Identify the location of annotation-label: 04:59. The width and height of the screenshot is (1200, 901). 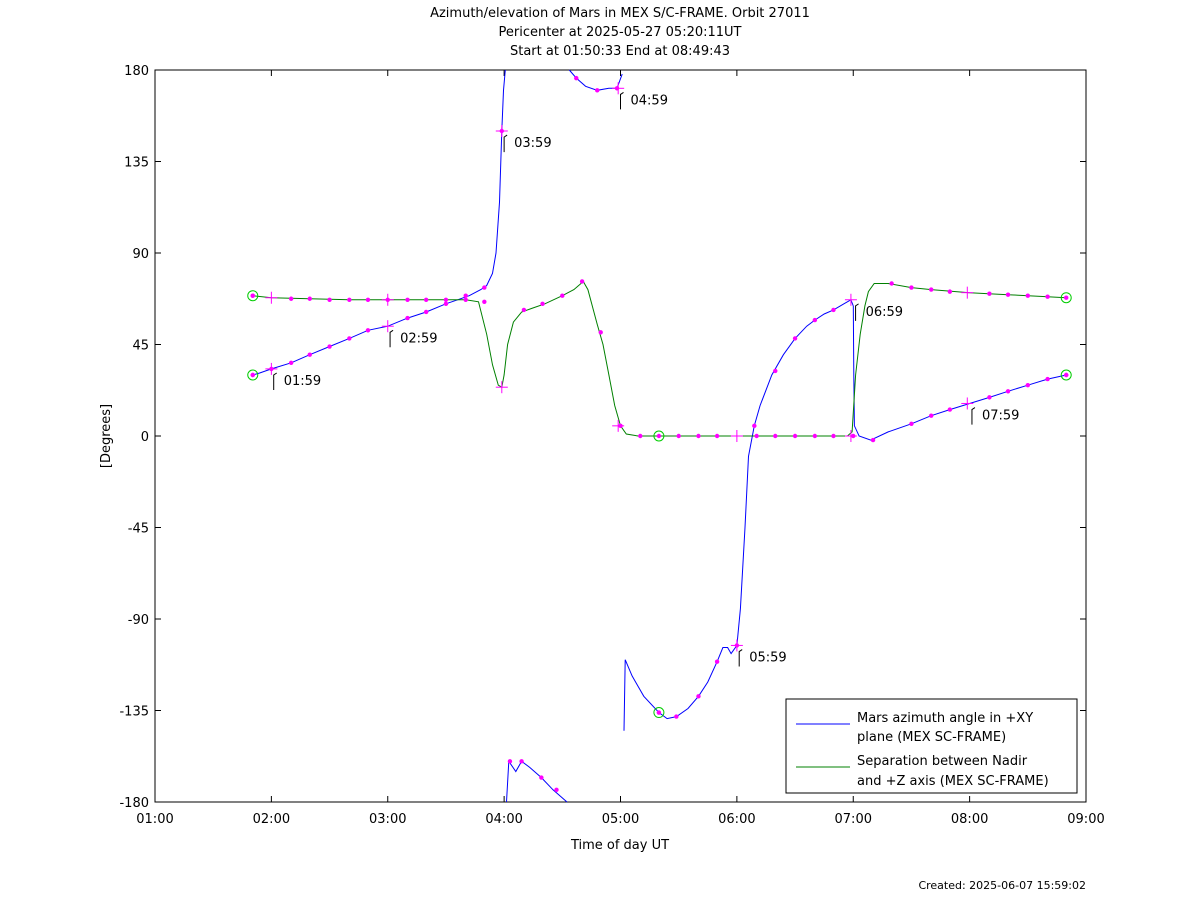
(649, 100).